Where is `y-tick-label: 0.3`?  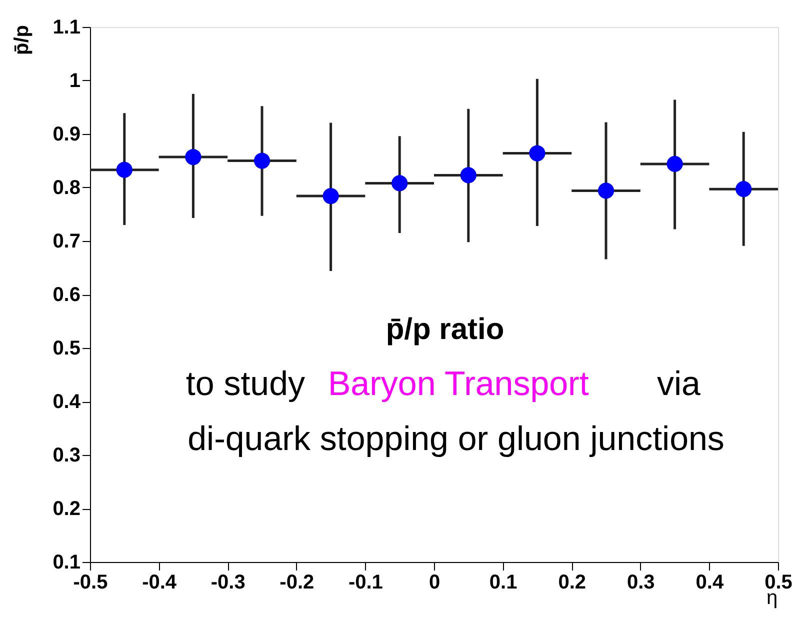
y-tick-label: 0.3 is located at coordinates (66, 455).